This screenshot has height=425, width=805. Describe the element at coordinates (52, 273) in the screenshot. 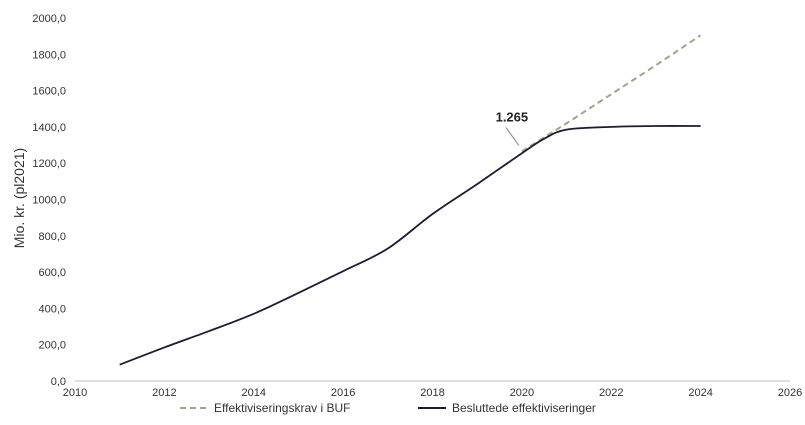

I see `y-tick-label: 600,0` at that location.